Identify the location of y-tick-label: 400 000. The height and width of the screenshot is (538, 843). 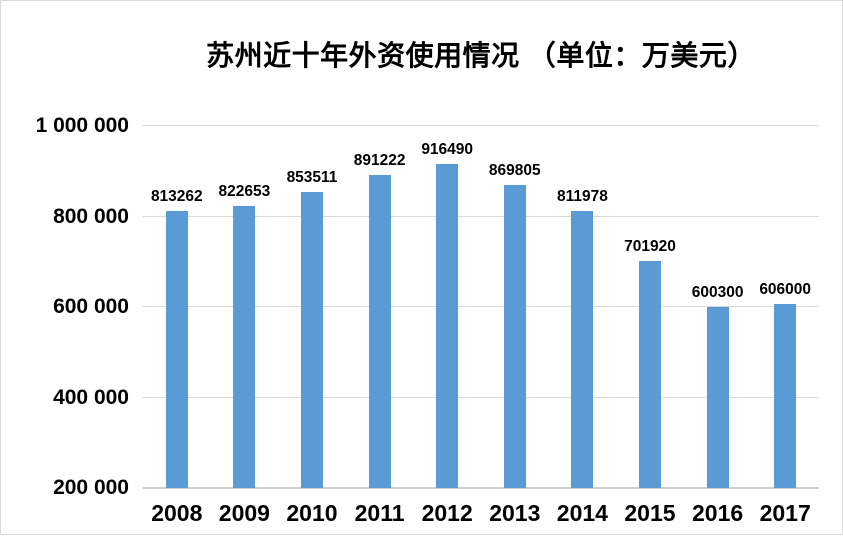
(91, 397).